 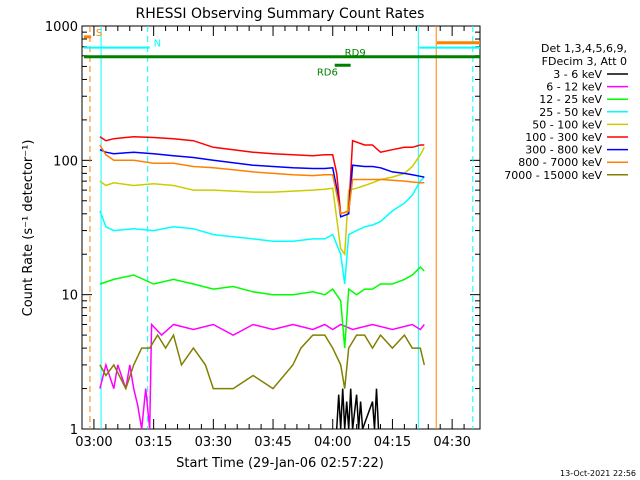 What do you see at coordinates (563, 137) in the screenshot?
I see `legend-entry-label: 100 - 300 keV` at bounding box center [563, 137].